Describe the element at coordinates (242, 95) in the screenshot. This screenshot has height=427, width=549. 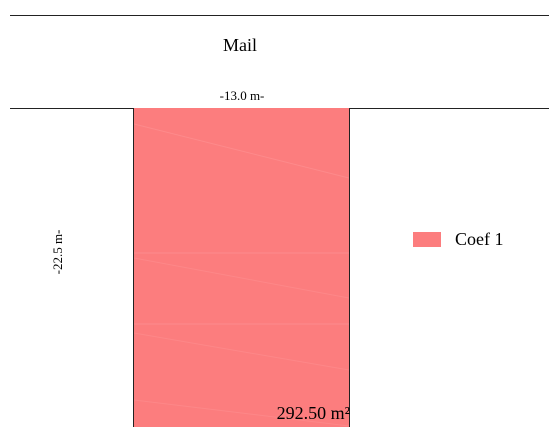
I see `lot-width-label: -13.0 m-` at that location.